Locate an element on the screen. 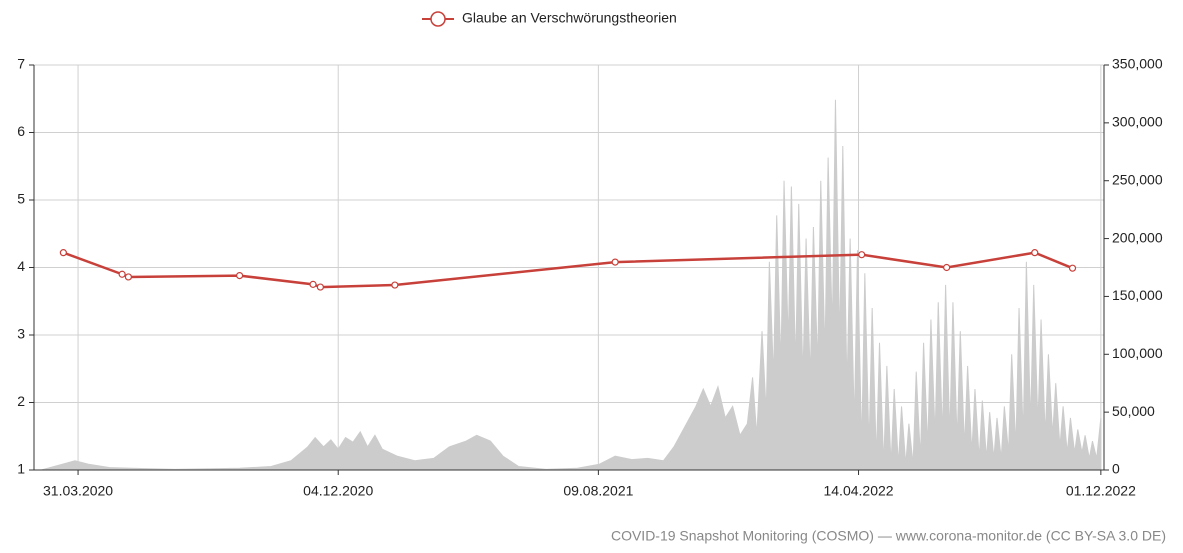 The height and width of the screenshot is (553, 1183). y-tick-label: 3 is located at coordinates (21, 334).